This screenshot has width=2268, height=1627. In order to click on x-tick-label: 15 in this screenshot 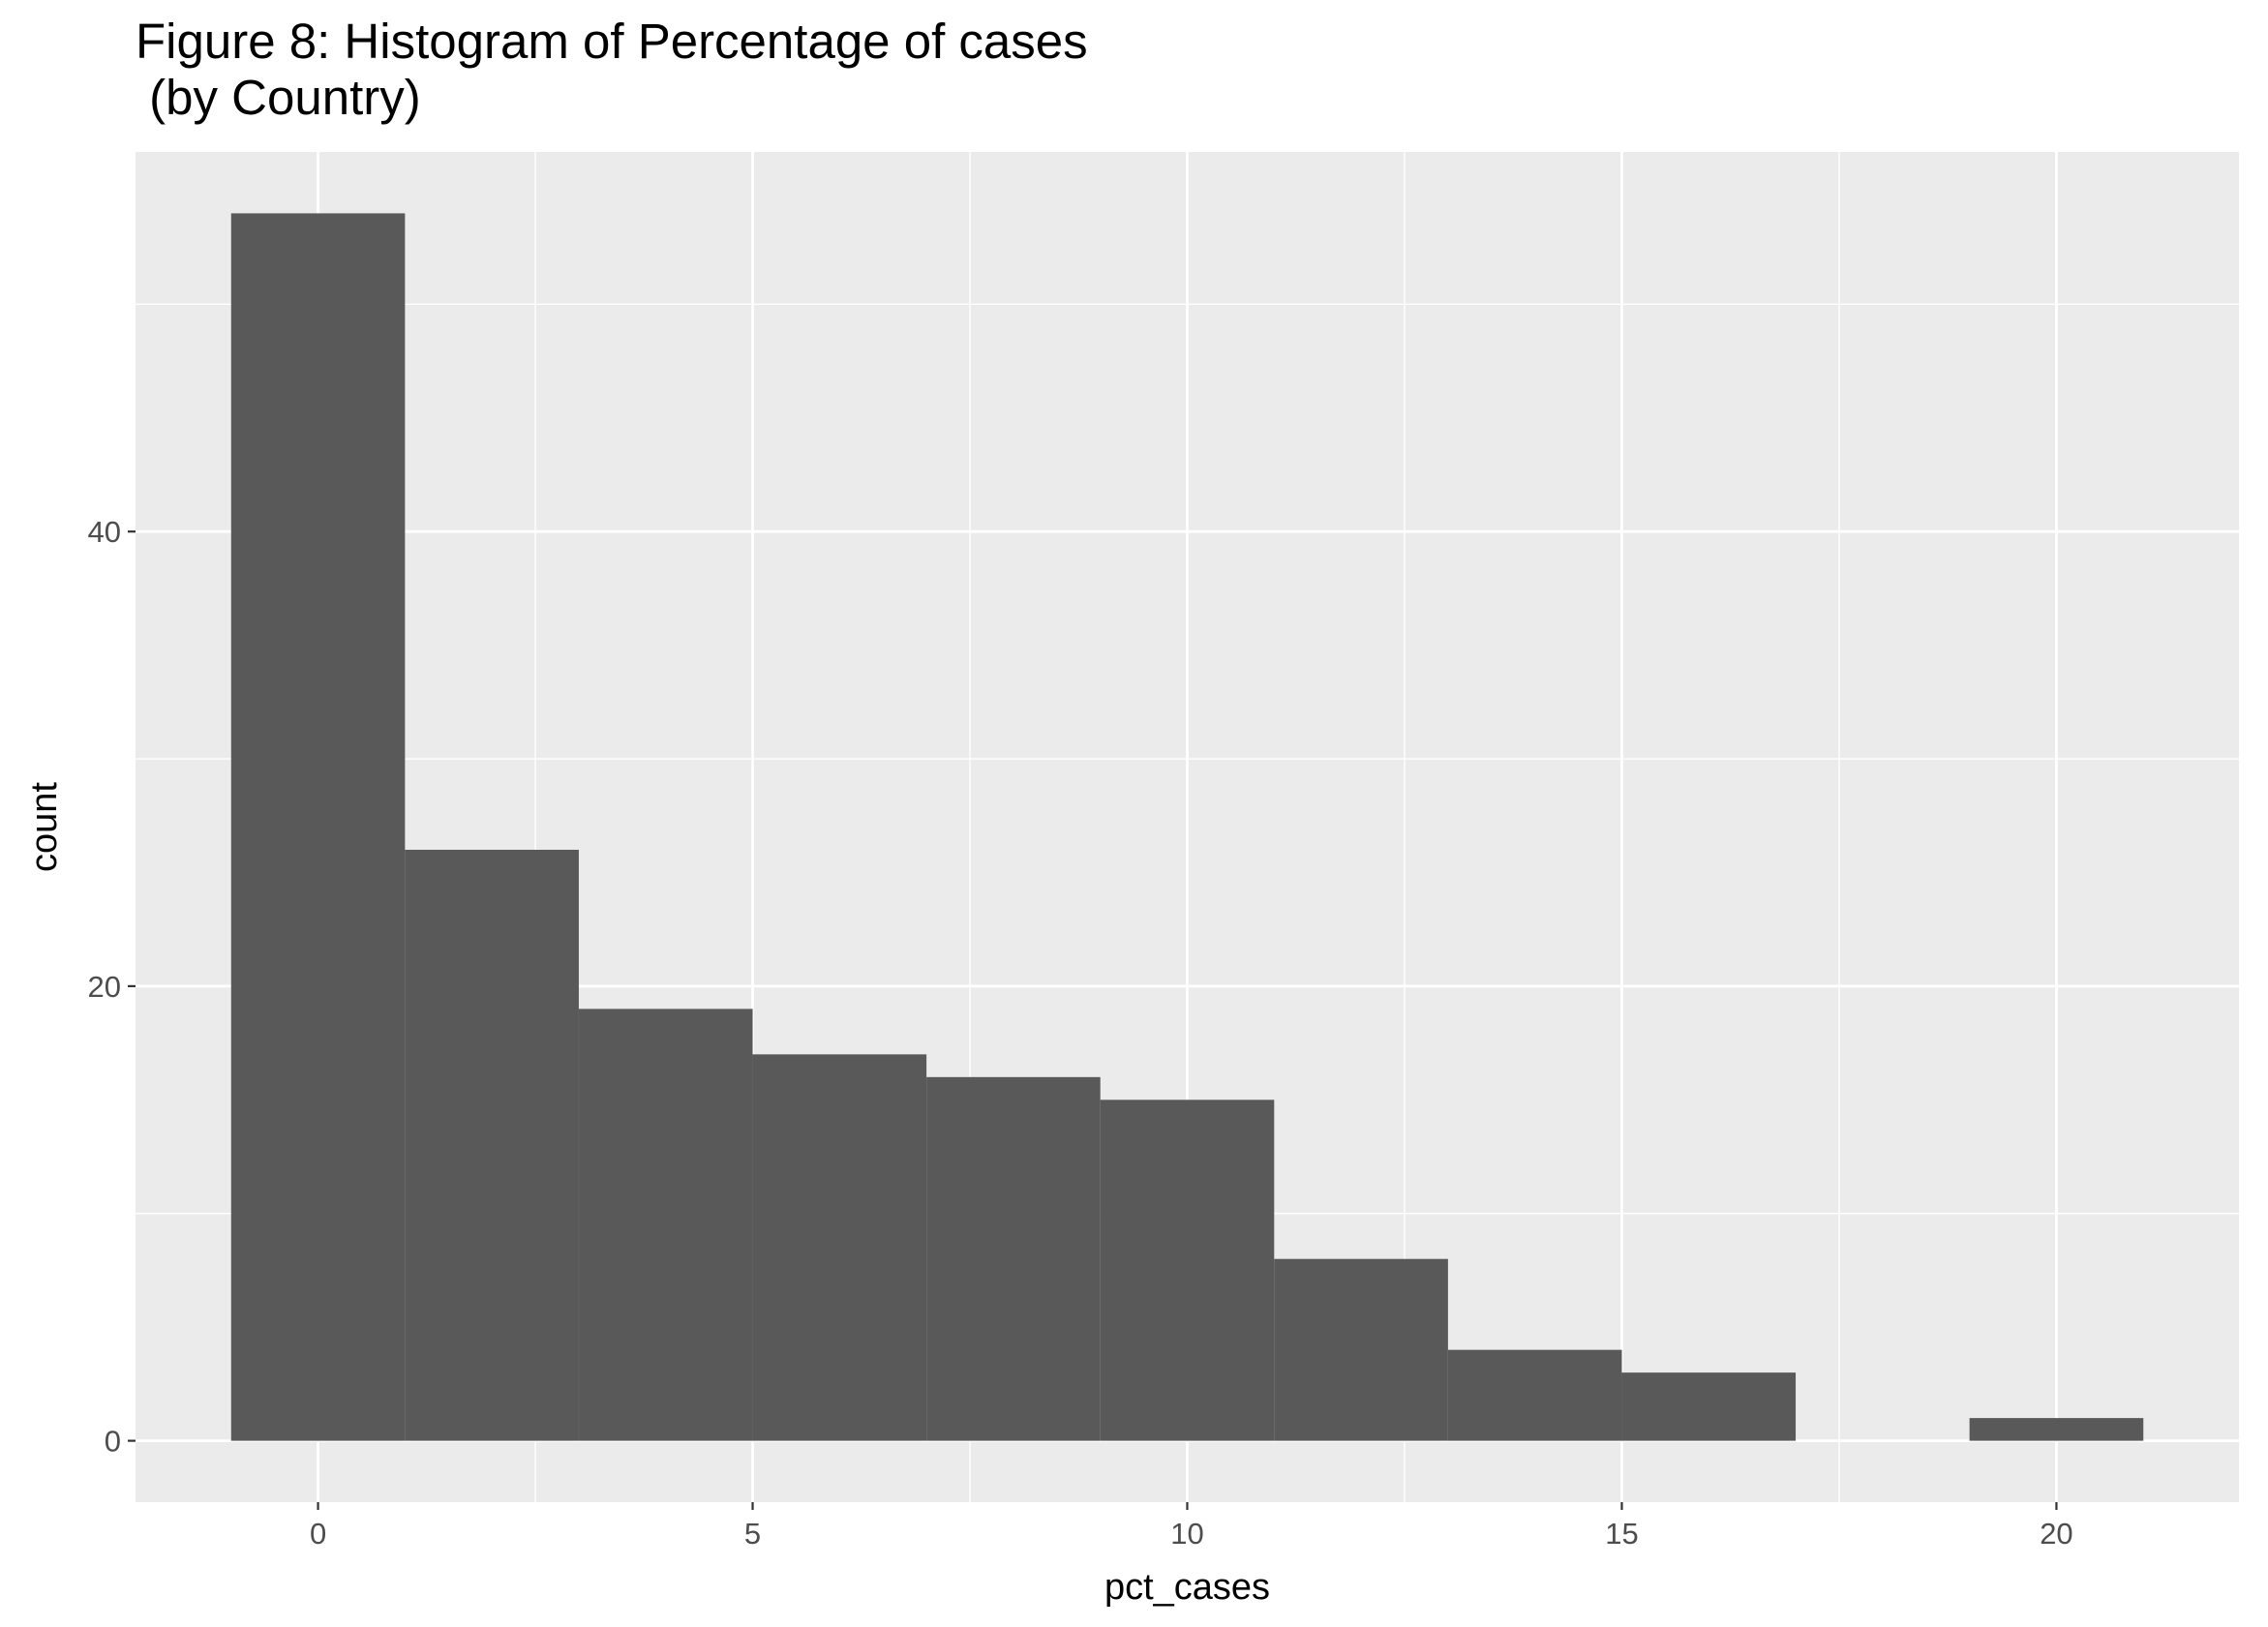, I will do `click(1621, 1534)`.